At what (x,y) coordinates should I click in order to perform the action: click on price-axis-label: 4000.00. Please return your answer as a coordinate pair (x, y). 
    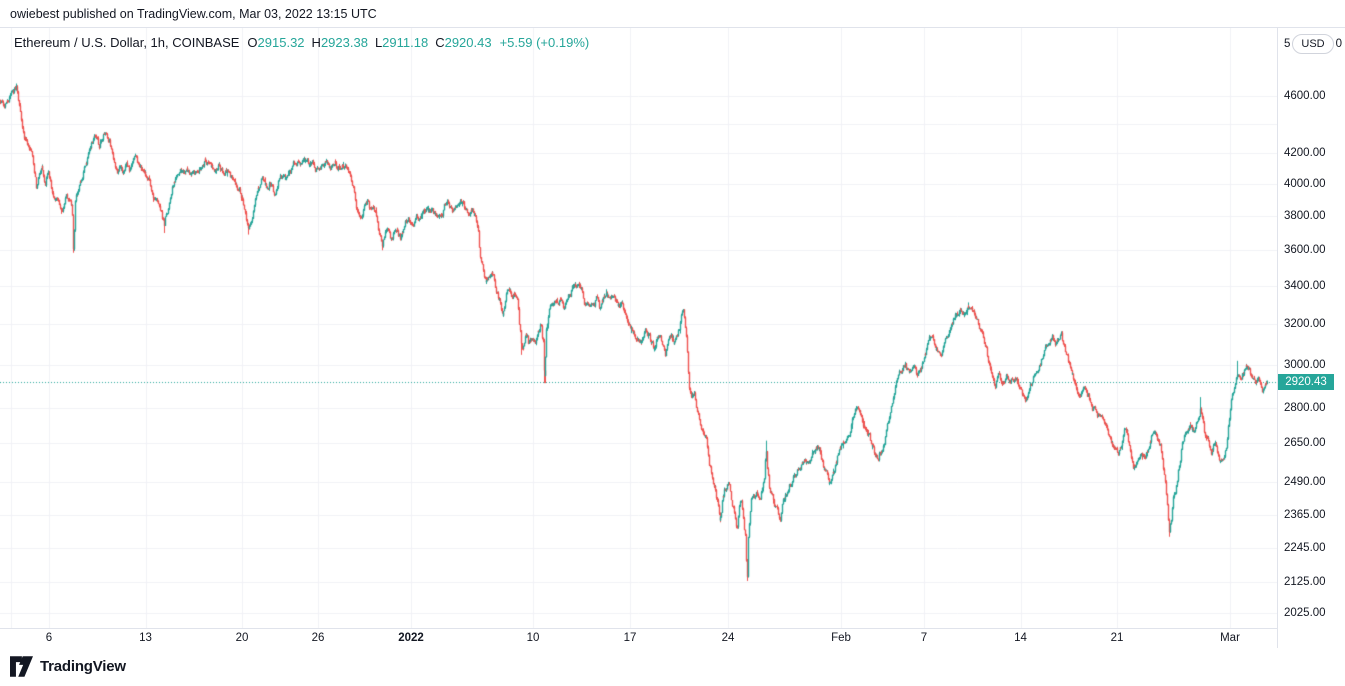
    Looking at the image, I should click on (1305, 183).